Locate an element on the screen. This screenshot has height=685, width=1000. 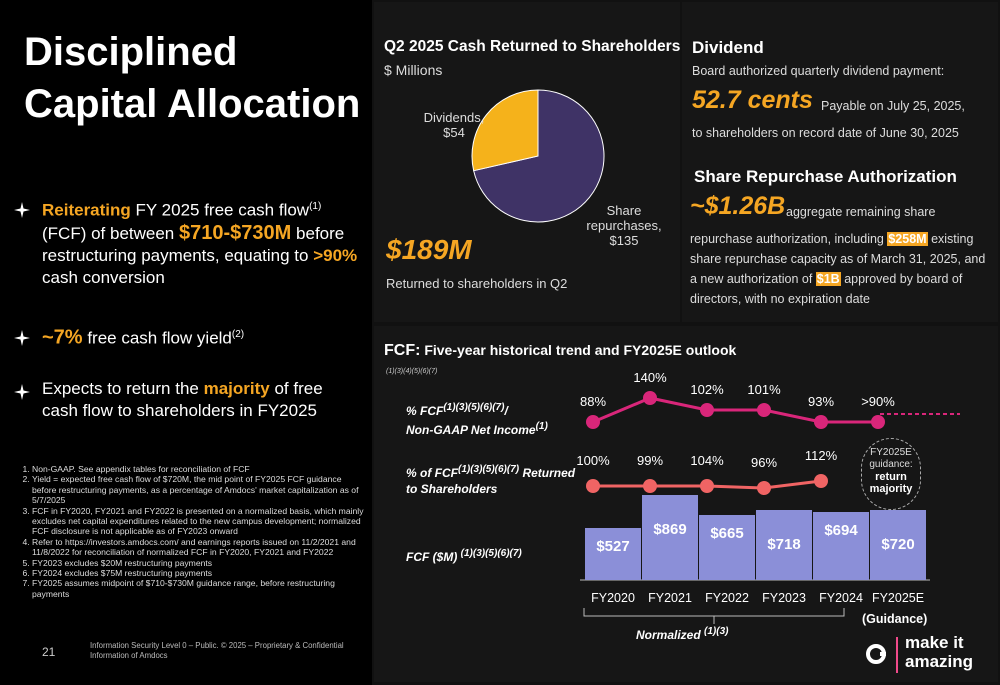
fcf-bar-FY2024 is located at coordinates (841, 546).